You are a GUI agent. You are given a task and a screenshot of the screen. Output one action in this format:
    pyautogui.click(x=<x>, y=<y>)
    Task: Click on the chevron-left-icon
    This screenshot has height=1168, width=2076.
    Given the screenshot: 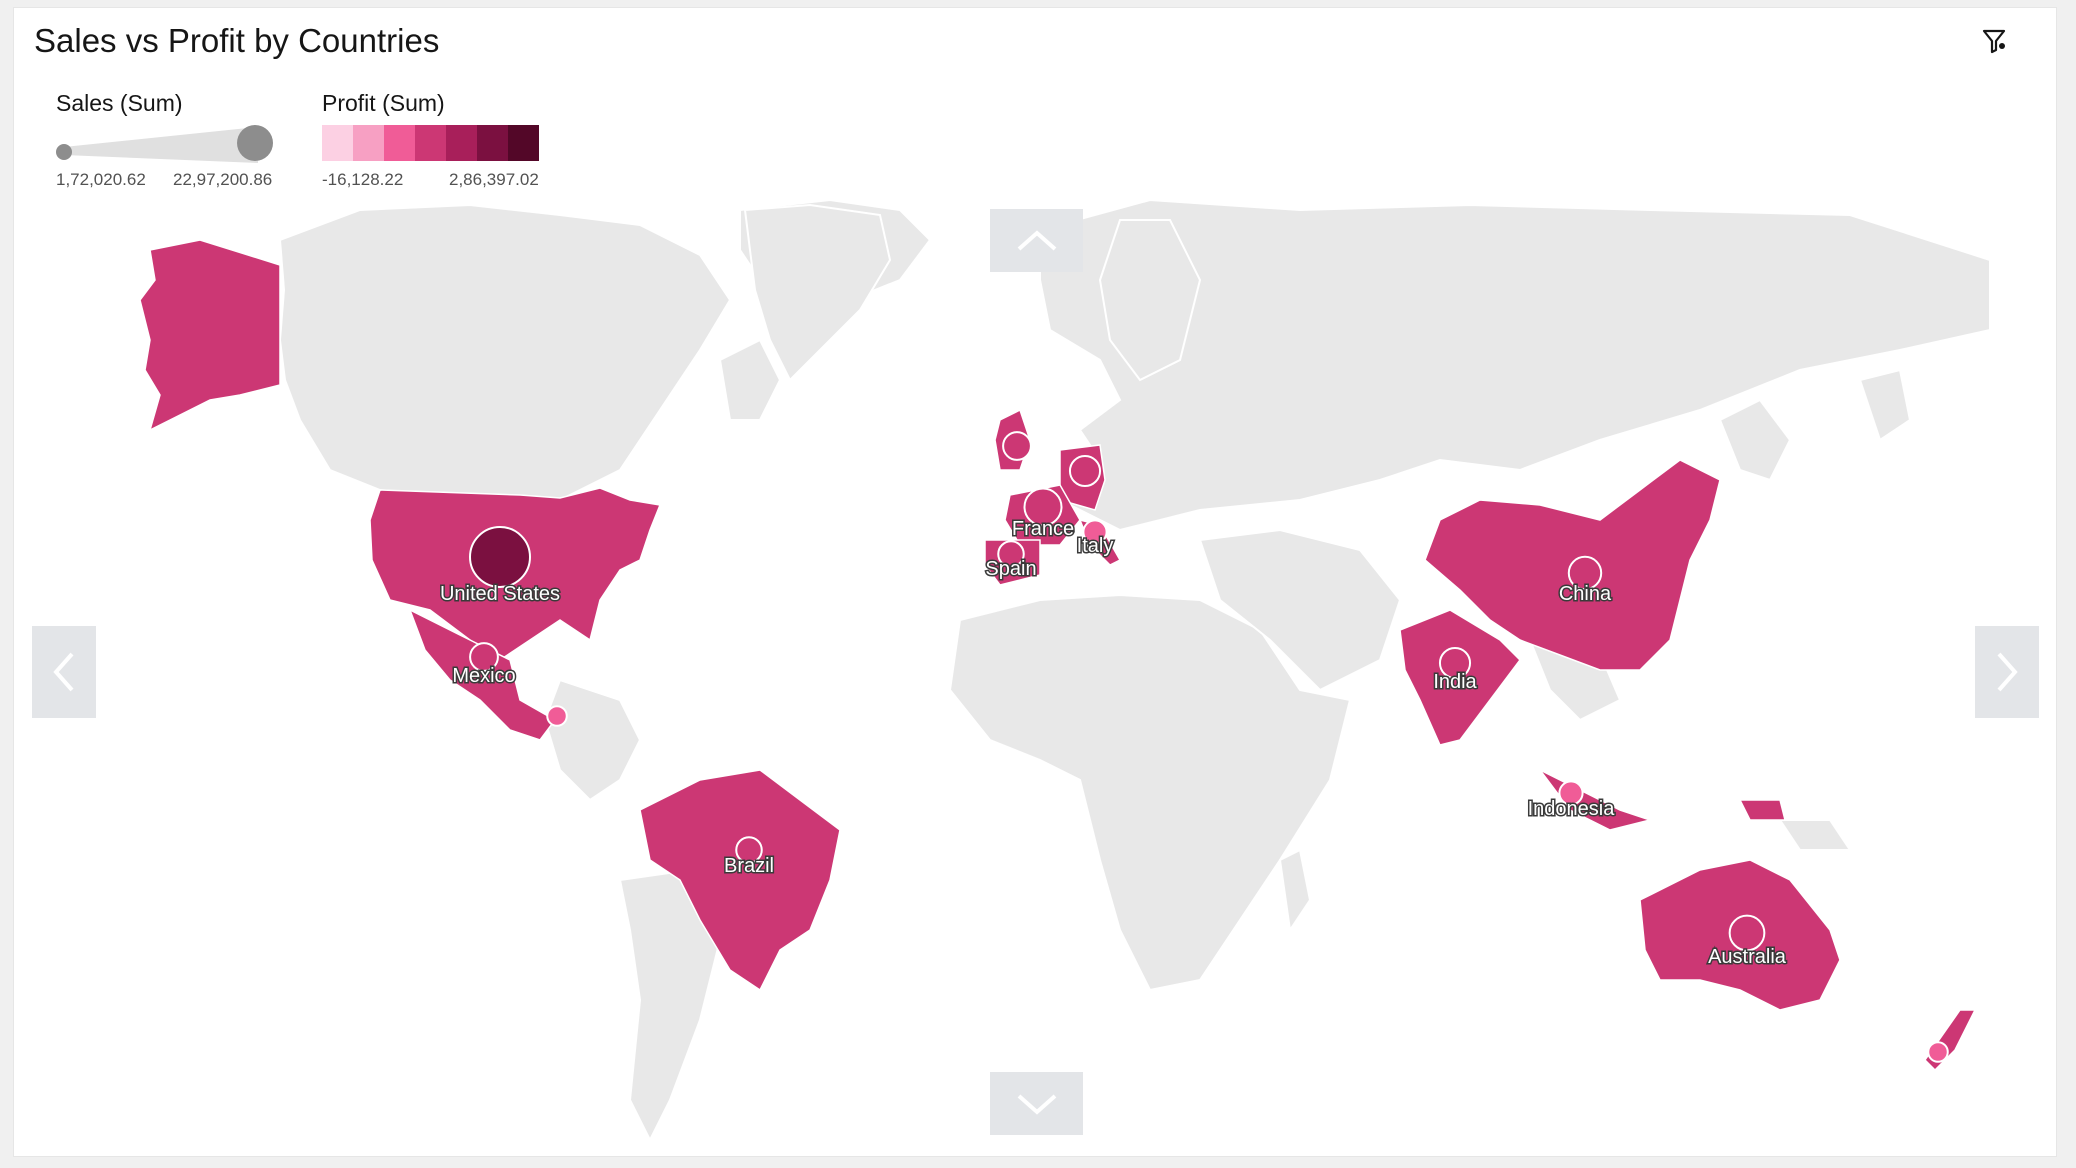 What is the action you would take?
    pyautogui.click(x=63, y=672)
    